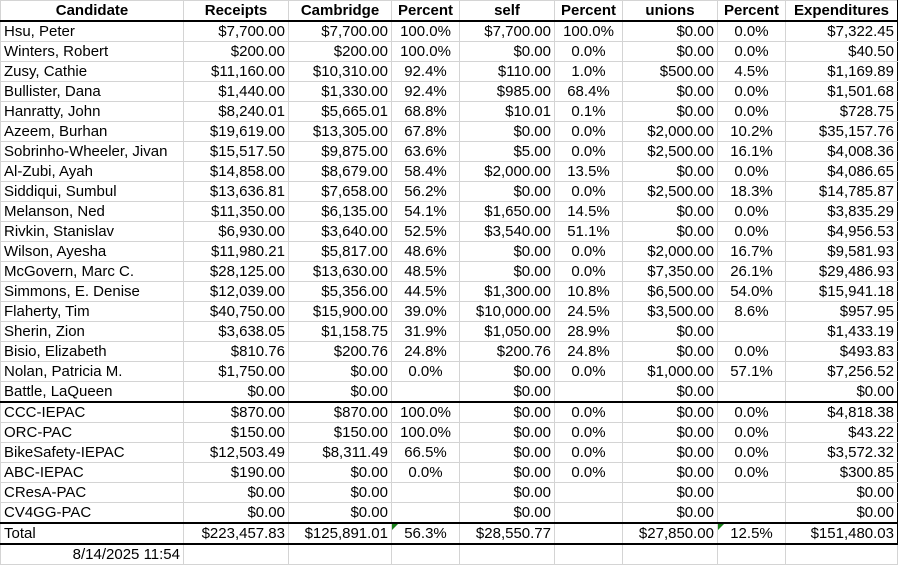 The image size is (898, 565). Describe the element at coordinates (588, 71) in the screenshot. I see `cell-self-percent: 1.0%` at that location.